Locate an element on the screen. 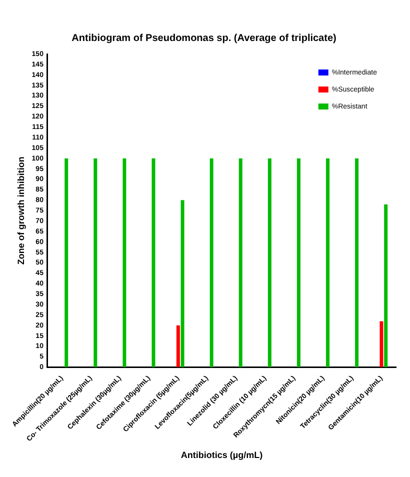 Image resolution: width=410 pixels, height=477 pixels. y-axis-title: Zone of growth inhibition is located at coordinates (21, 210).